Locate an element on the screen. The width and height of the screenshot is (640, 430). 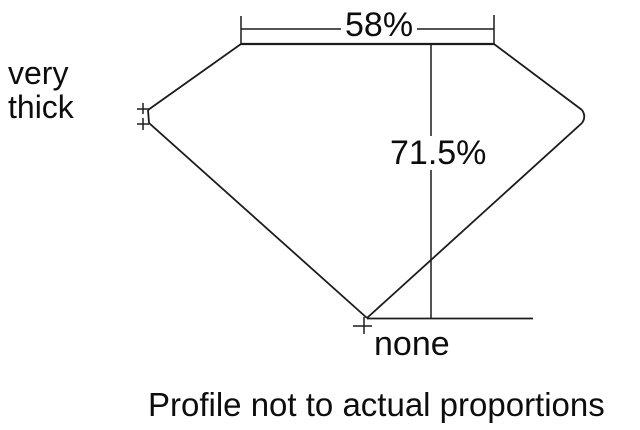
girdle-thickness-label: very thick is located at coordinates (41, 90).